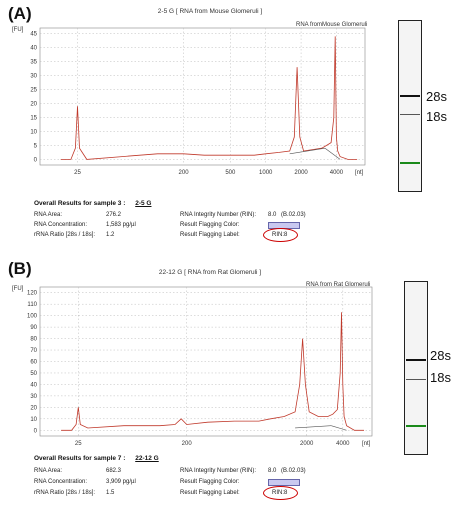 This screenshot has width=474, height=506. I want to click on rna-area-value: 276.2, so click(114, 215).